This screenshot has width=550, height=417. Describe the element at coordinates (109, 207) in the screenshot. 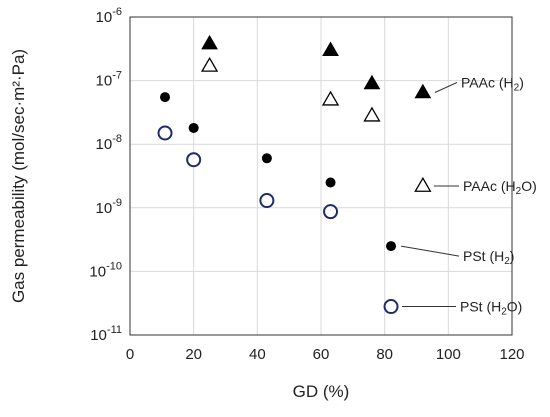

I see `y-tick-label: 10⁻⁹` at that location.